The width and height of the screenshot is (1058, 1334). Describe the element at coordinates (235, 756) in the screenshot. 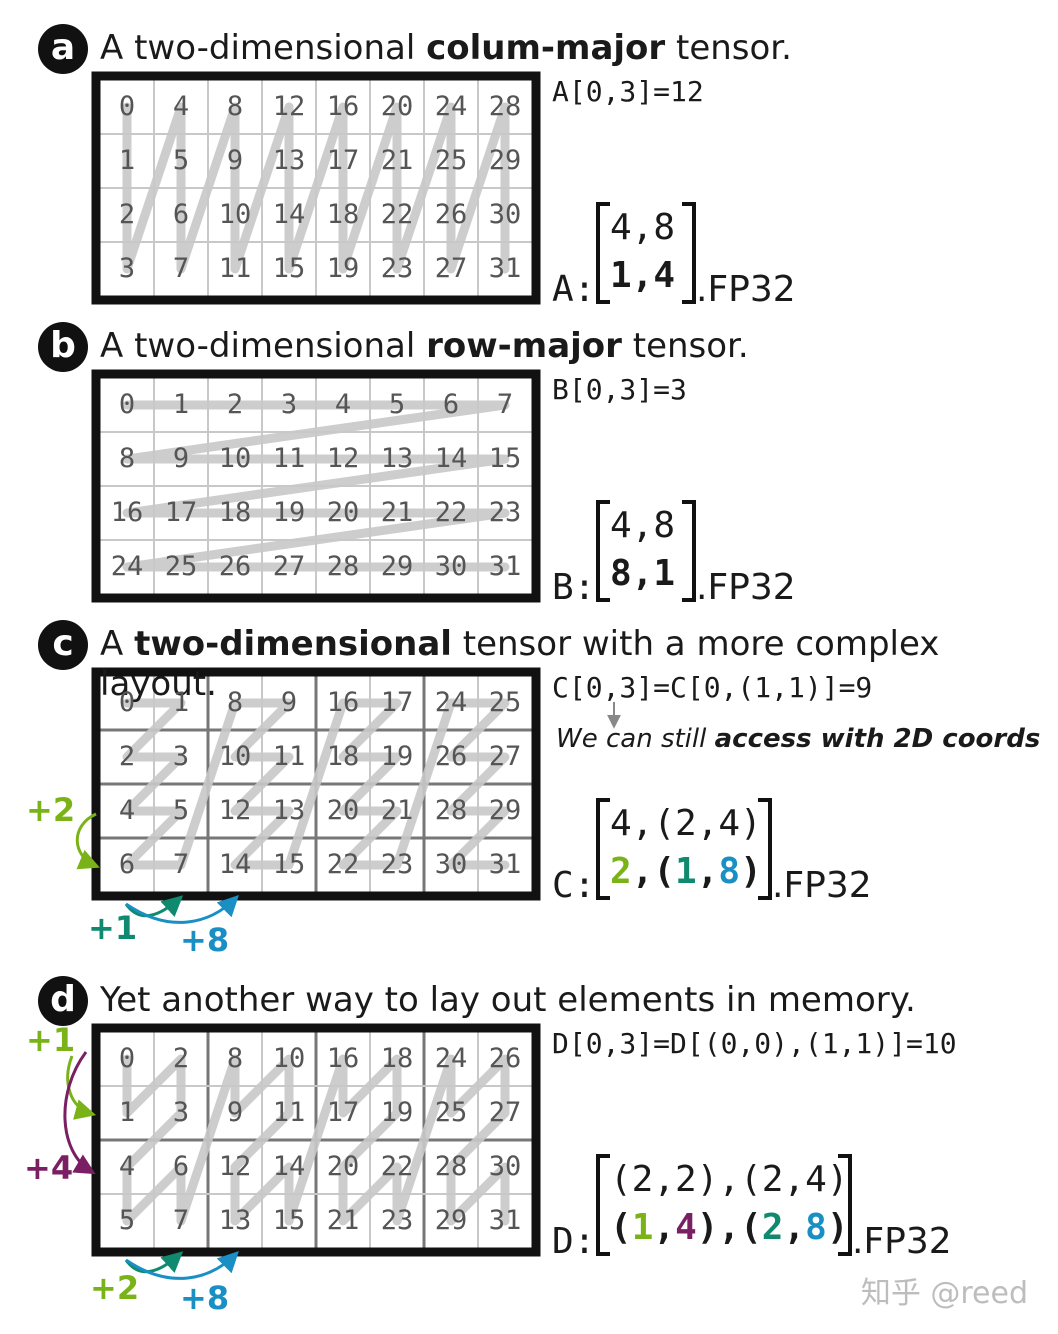

I see `tensor-cell: 10` at that location.